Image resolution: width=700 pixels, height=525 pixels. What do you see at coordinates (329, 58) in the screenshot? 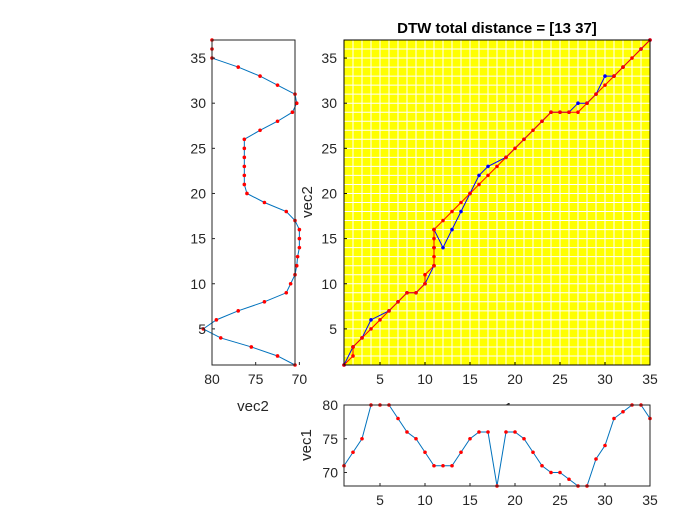
I see `main-y-tick-label: 35` at bounding box center [329, 58].